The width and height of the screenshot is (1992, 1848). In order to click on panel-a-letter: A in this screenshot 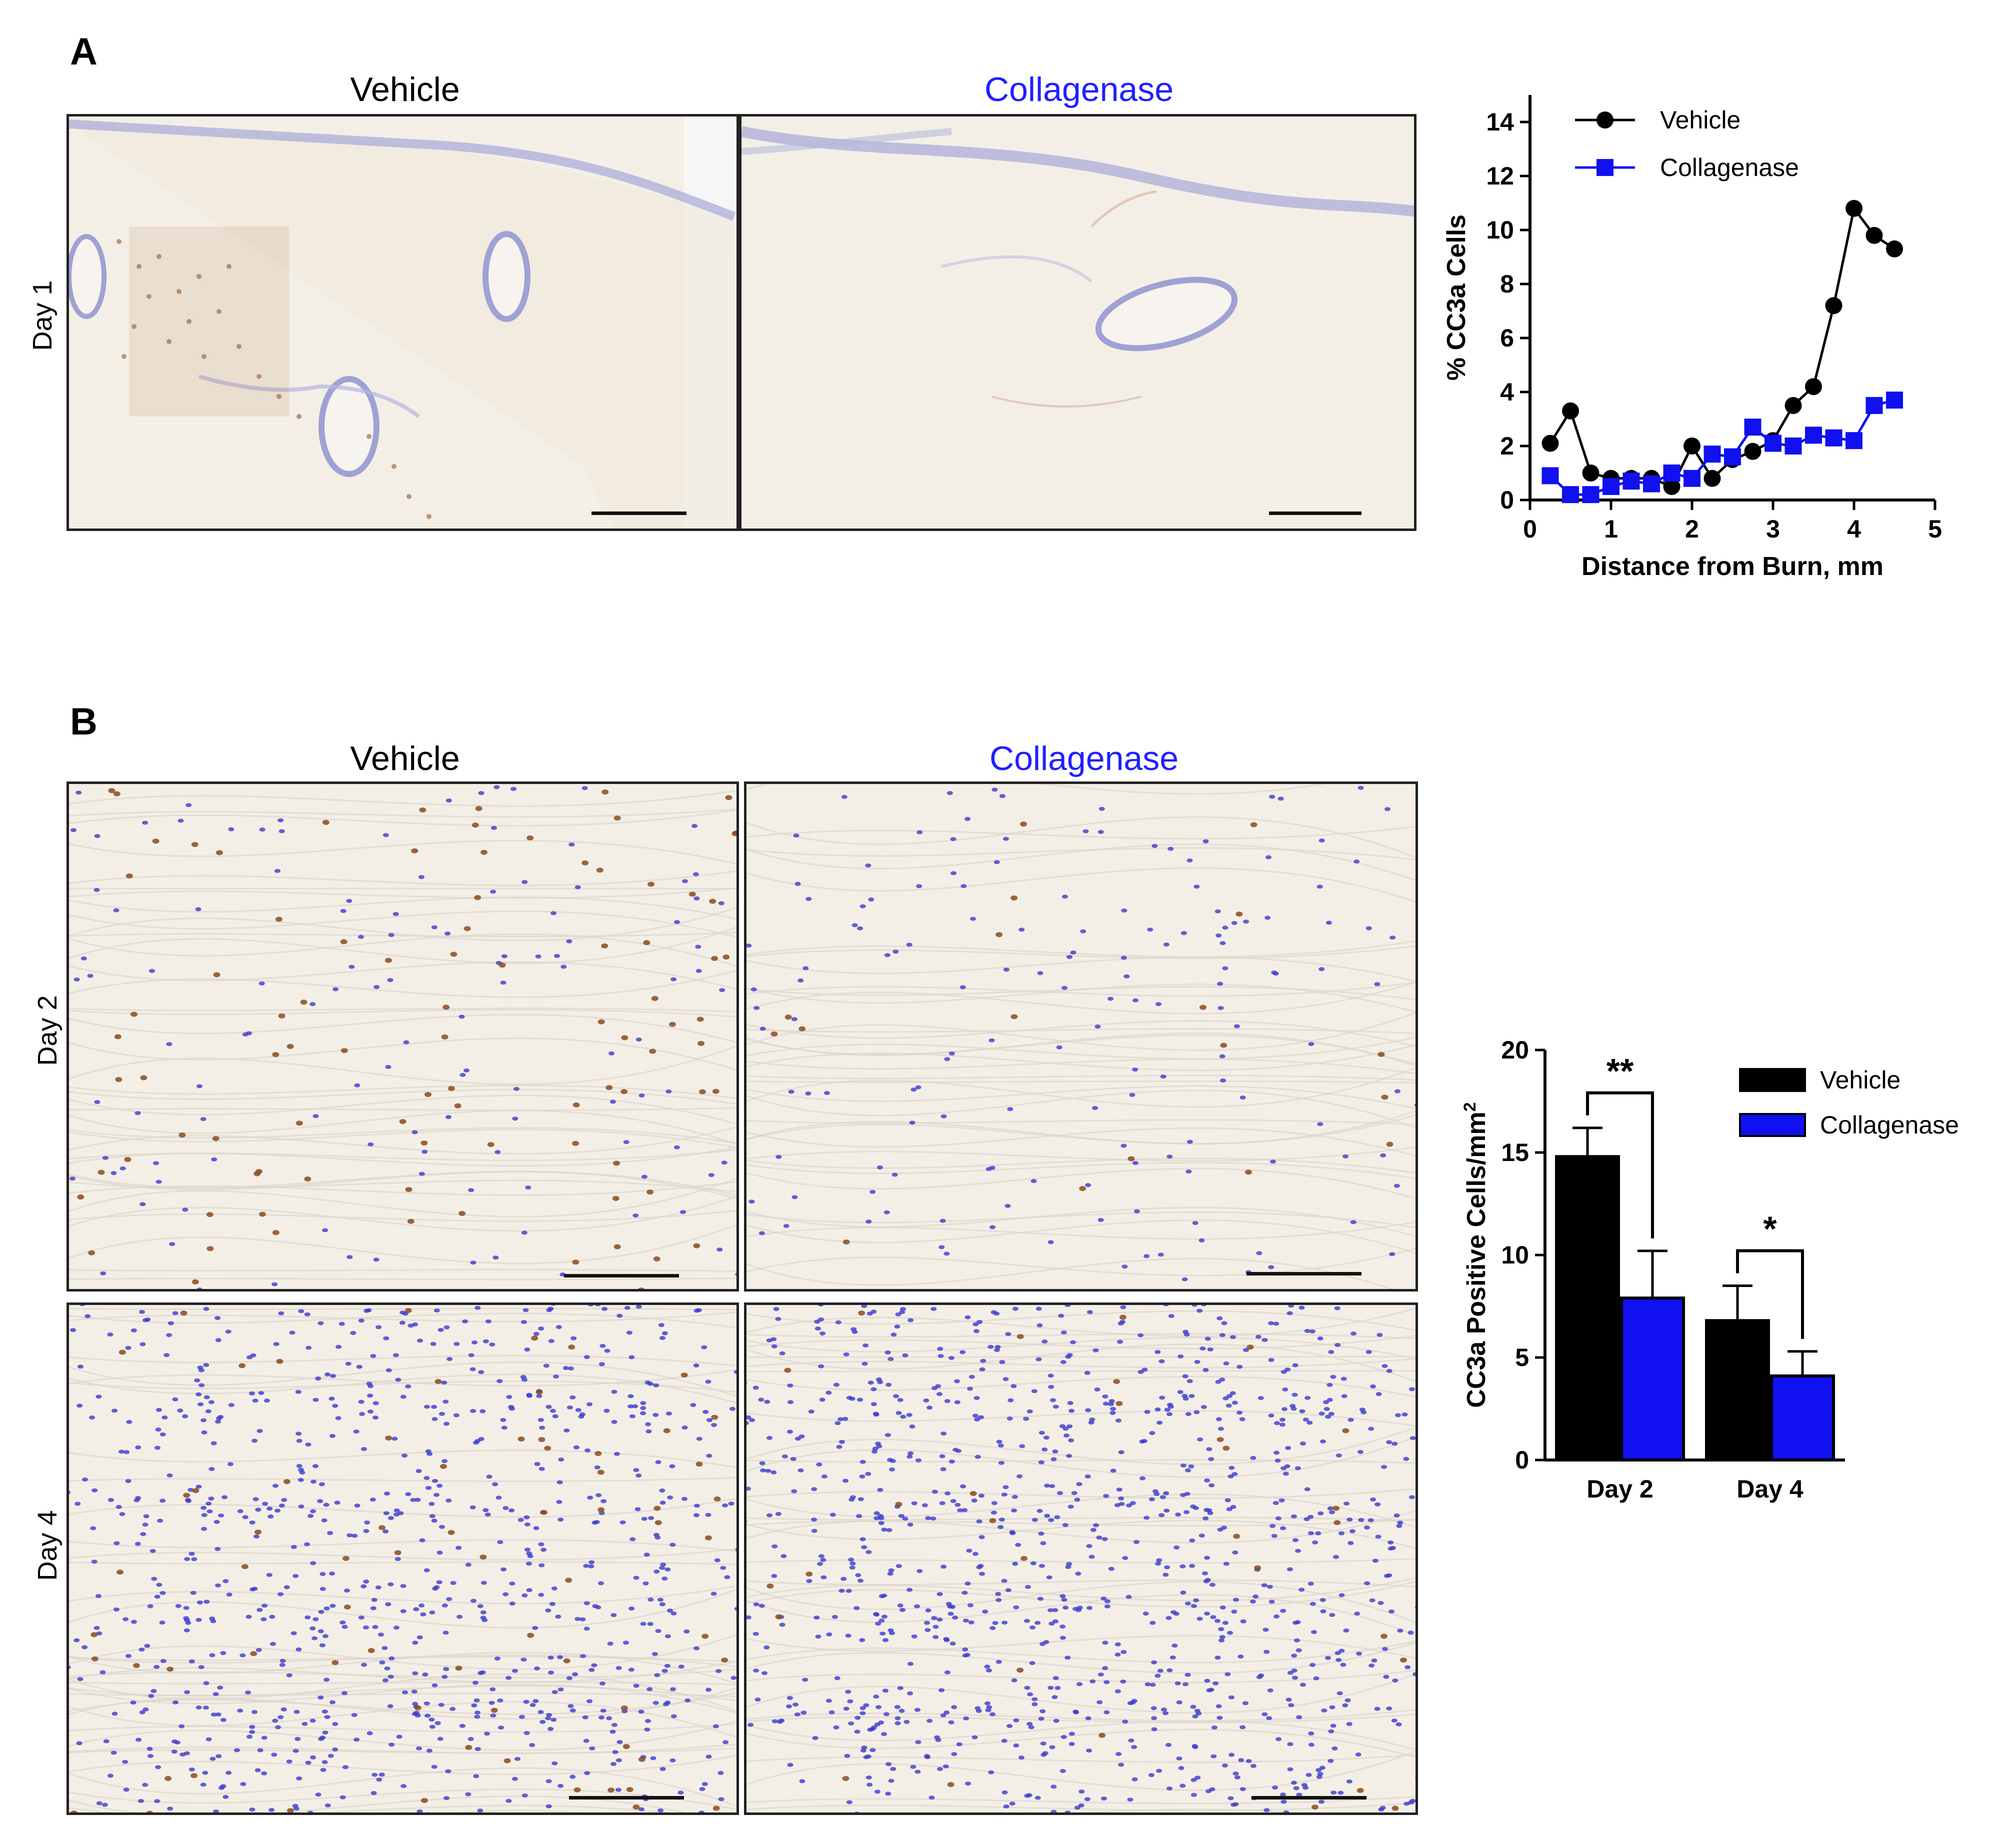, I will do `click(84, 51)`.